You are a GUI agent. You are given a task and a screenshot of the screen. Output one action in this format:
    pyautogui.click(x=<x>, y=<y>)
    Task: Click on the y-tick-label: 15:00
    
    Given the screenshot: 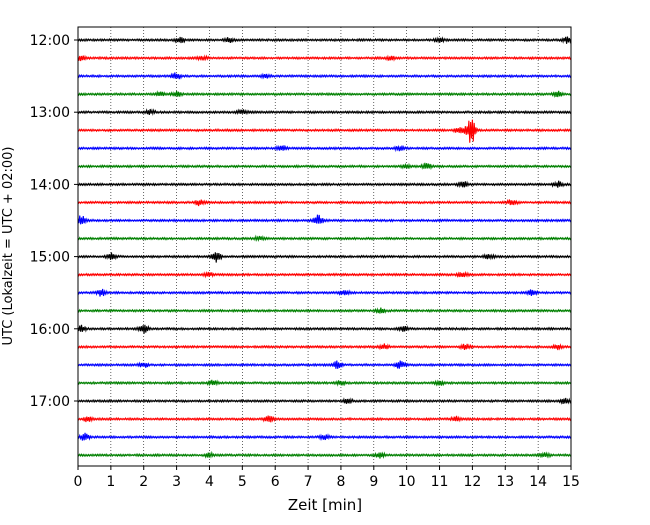 What is the action you would take?
    pyautogui.click(x=50, y=258)
    